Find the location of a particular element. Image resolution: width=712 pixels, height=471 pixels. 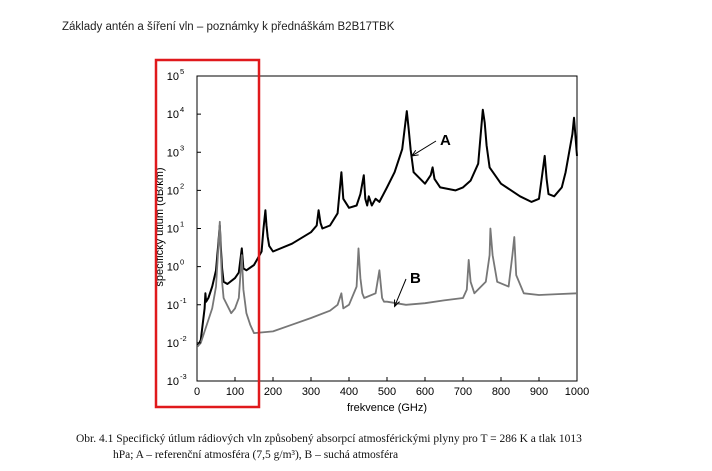

x-tick-label: 0 is located at coordinates (197, 392).